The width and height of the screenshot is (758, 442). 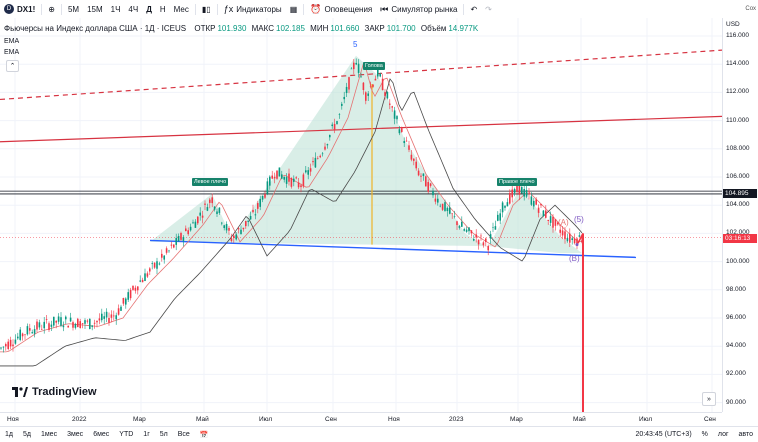 I want to click on undo-button: ↶, so click(x=473, y=9).